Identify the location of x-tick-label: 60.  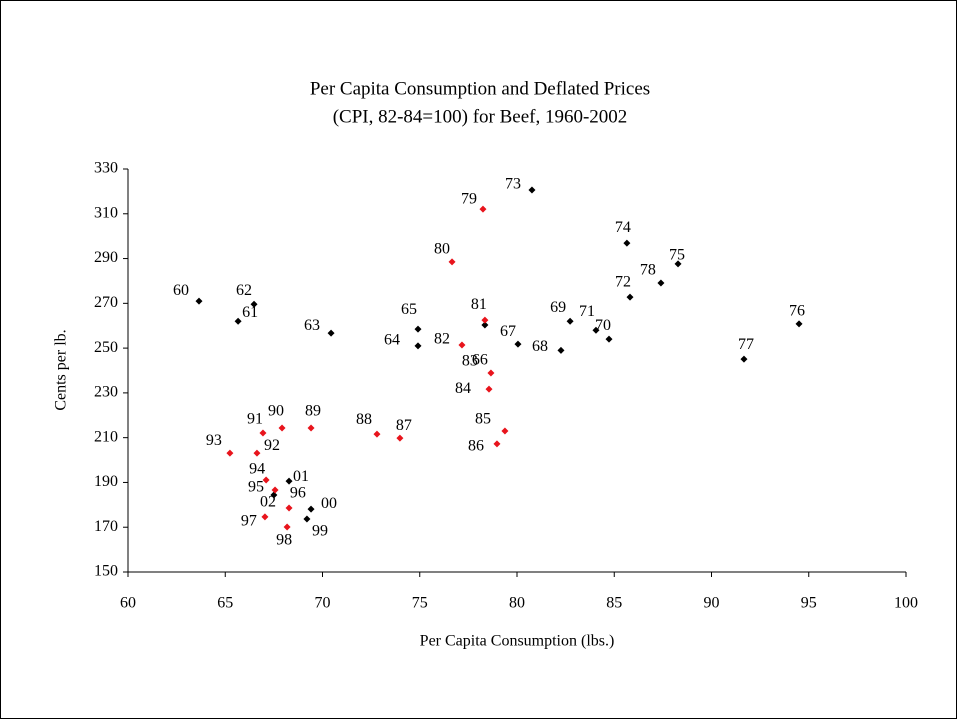
(128, 603).